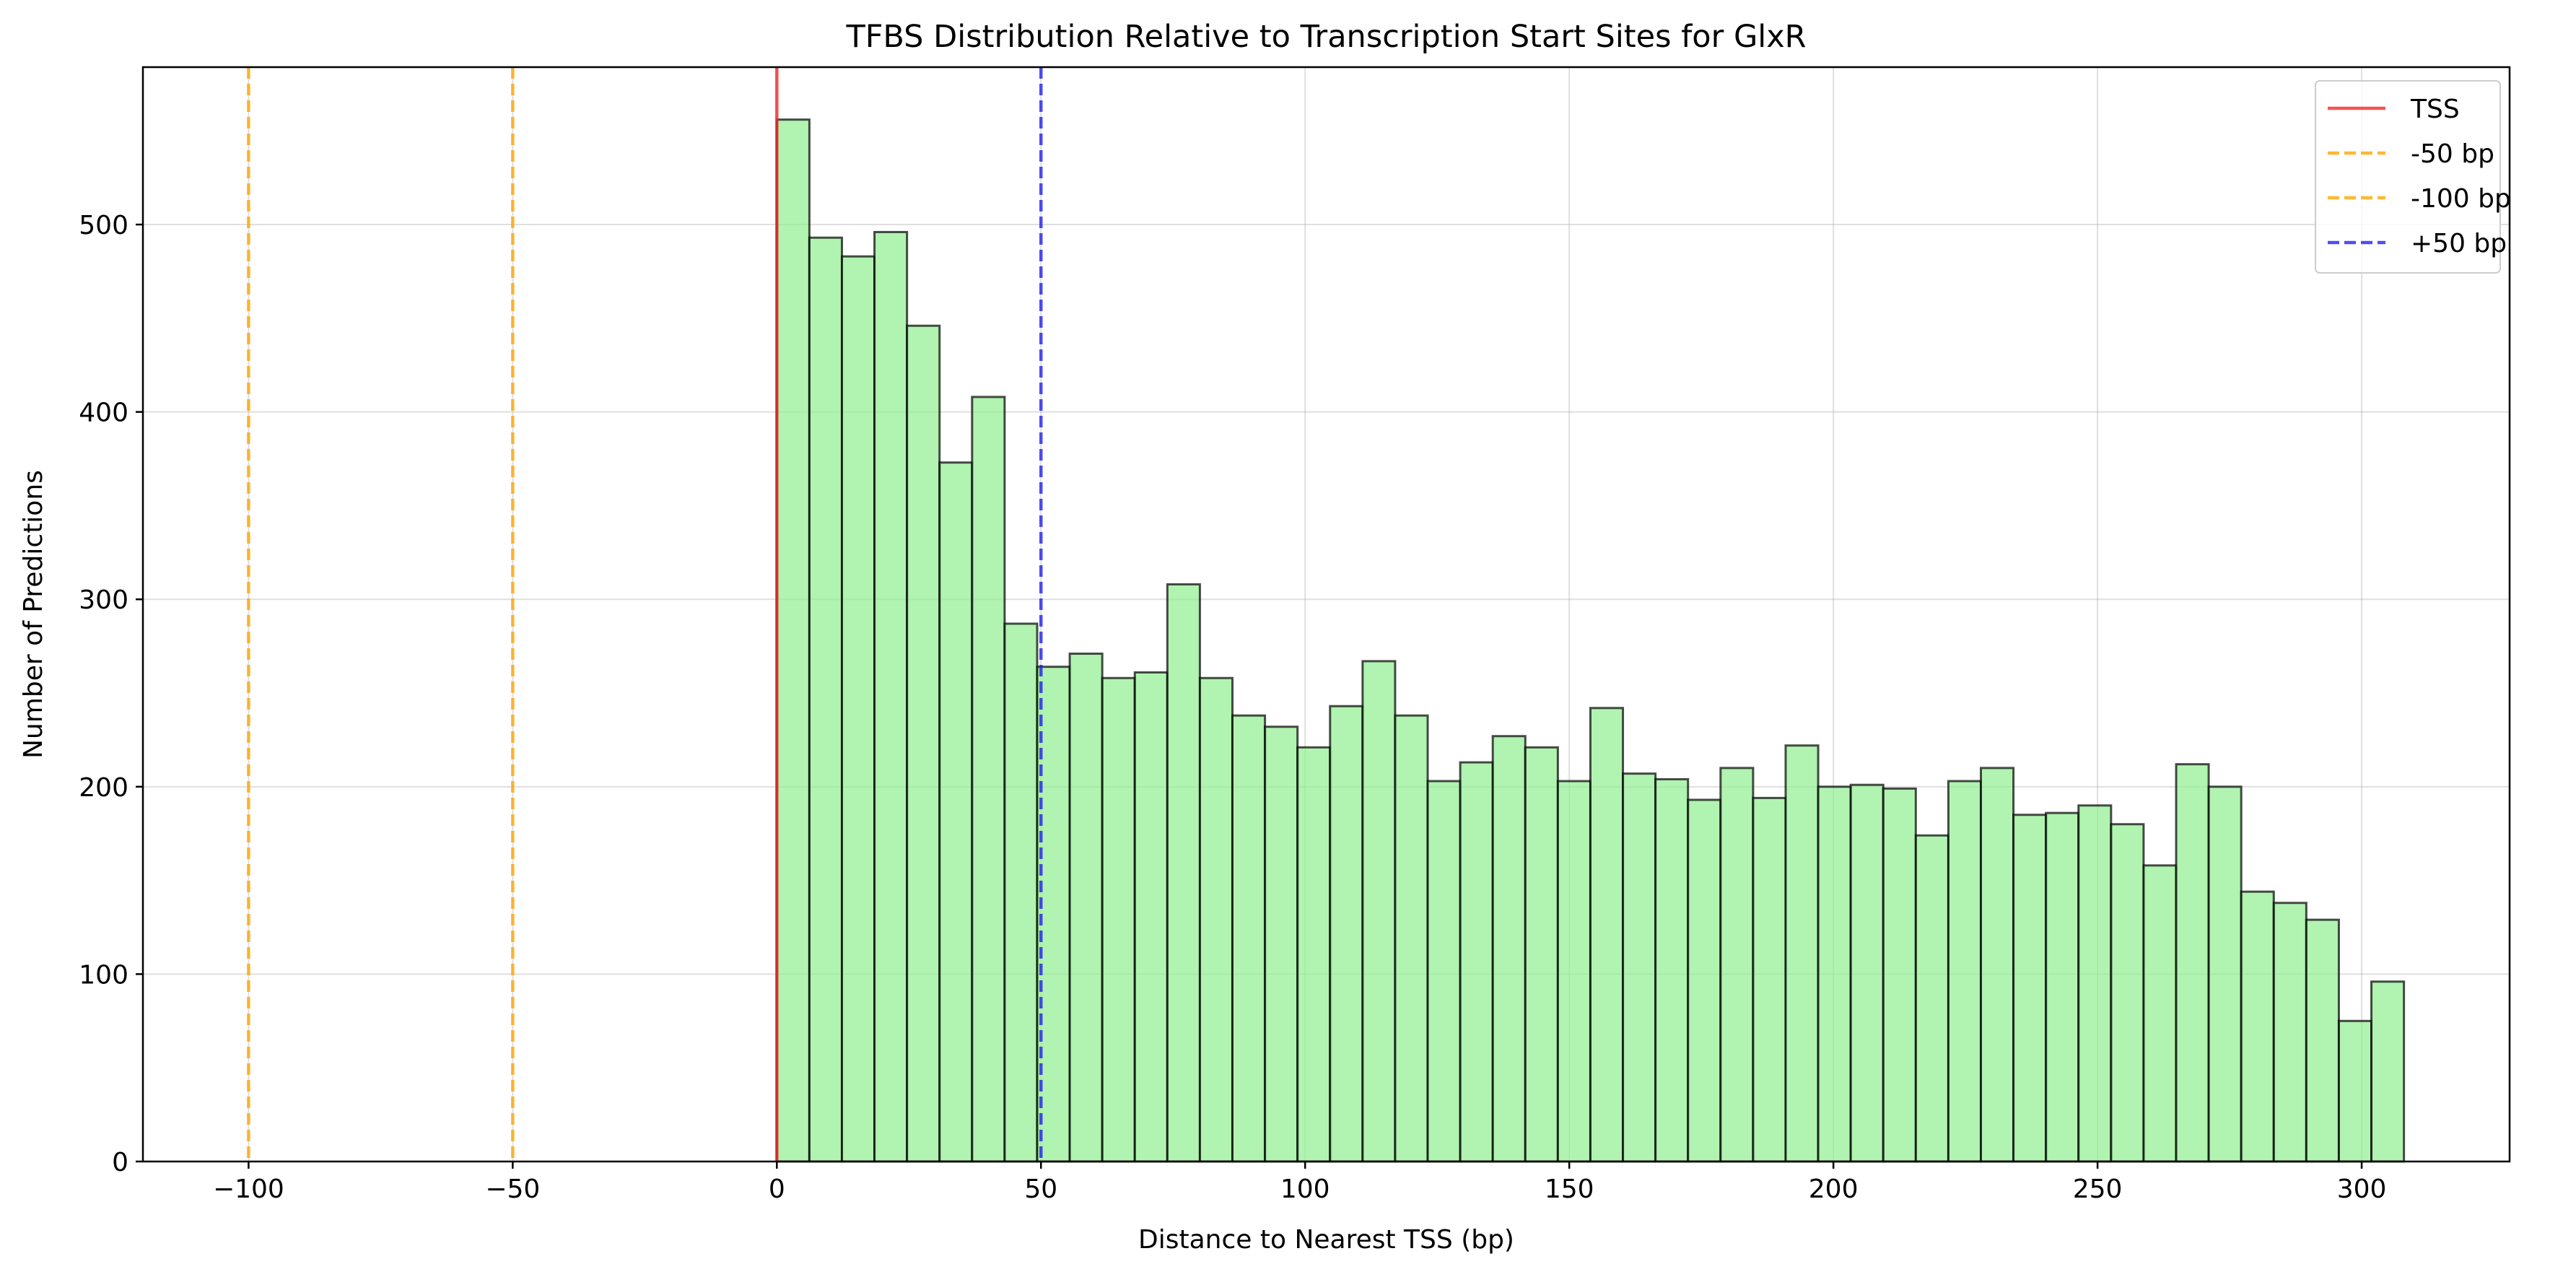  I want to click on x-tick-label: 200, so click(1834, 1189).